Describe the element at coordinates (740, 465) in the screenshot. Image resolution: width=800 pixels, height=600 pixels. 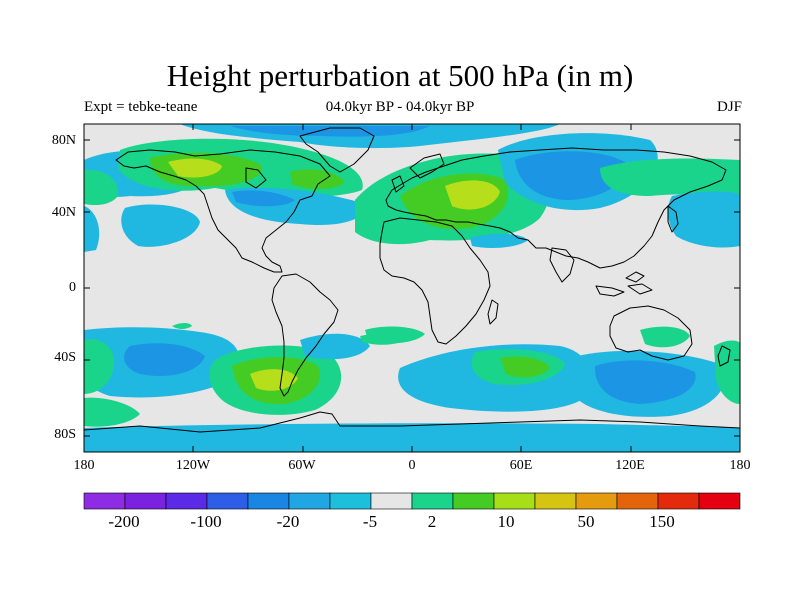
I see `lon-label-180-east: 180` at that location.